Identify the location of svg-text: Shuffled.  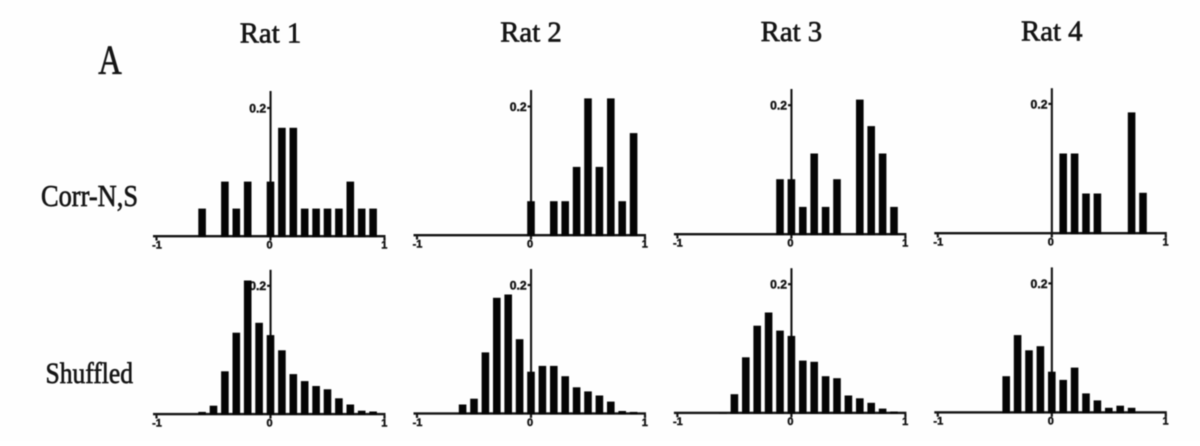
(90, 374).